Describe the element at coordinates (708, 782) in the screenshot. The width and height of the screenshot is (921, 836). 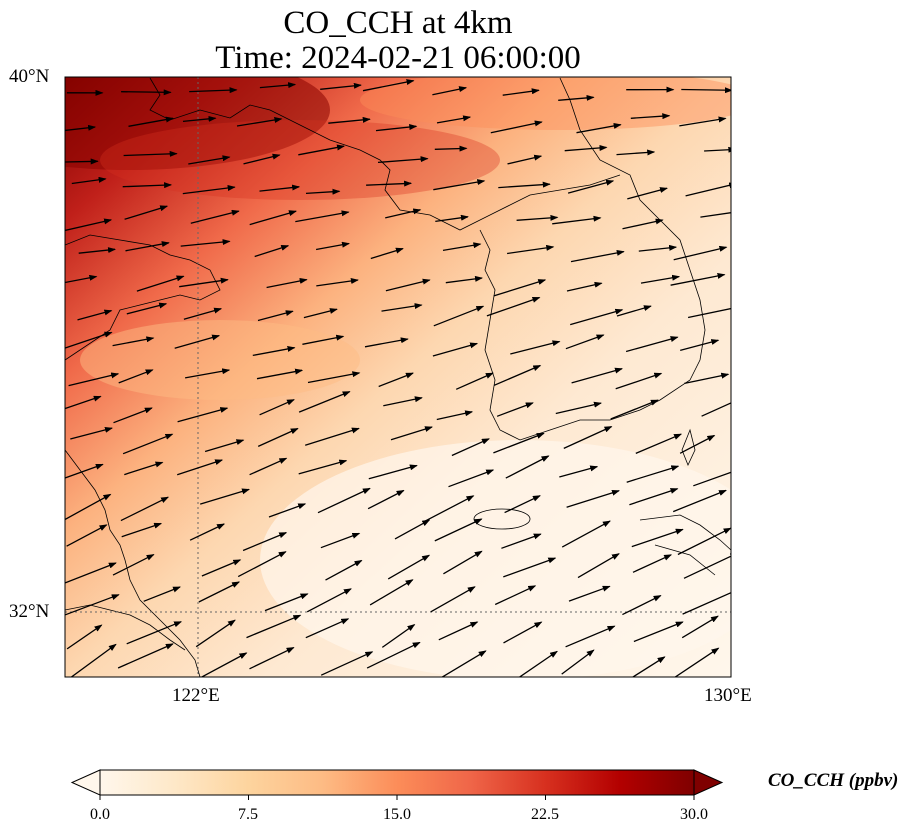
I see `colorbar-max-extend` at that location.